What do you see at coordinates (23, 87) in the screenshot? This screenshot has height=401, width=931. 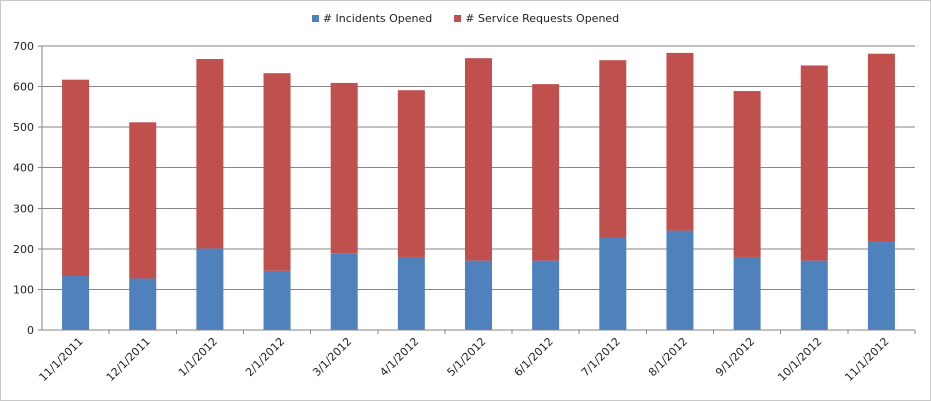 I see `y-tick-label-600: 600` at bounding box center [23, 87].